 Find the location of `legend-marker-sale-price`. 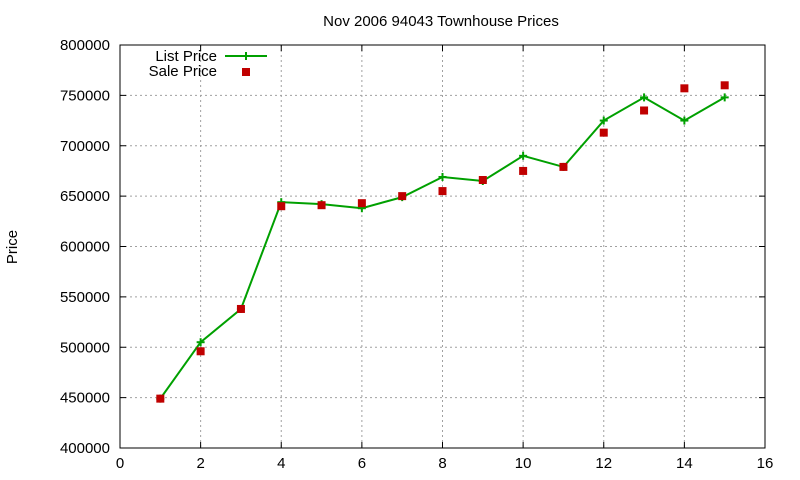

legend-marker-sale-price is located at coordinates (246, 72).